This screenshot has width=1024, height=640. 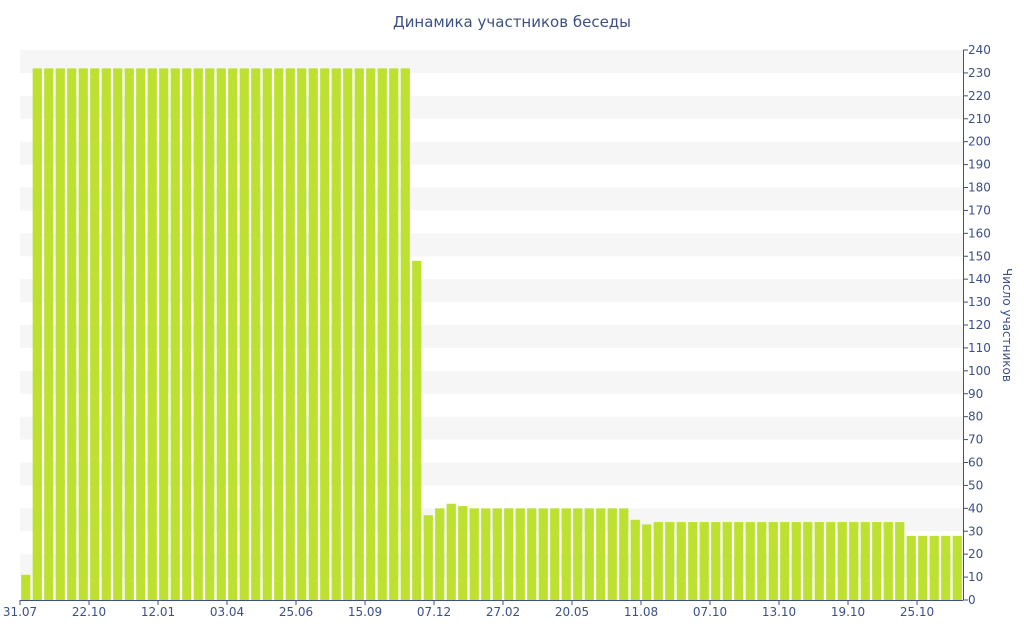 What do you see at coordinates (89, 612) in the screenshot?
I see `x-tick-label: 22.10` at bounding box center [89, 612].